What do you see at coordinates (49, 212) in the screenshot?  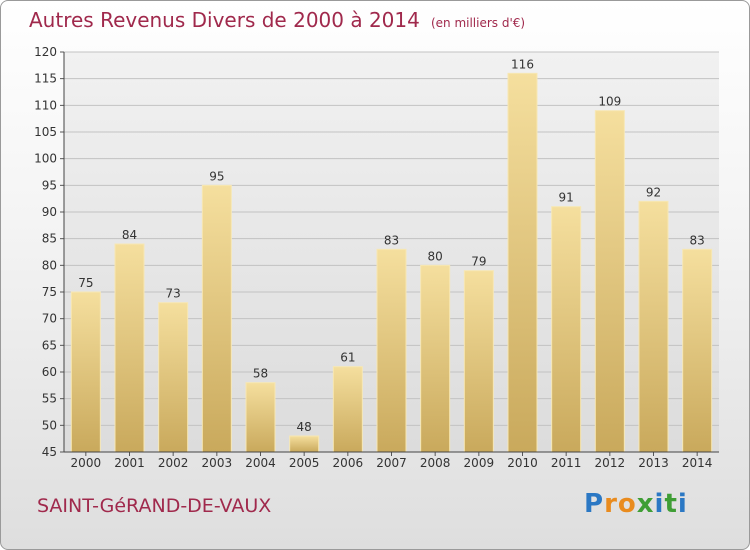 I see `y-tick-label: 90` at bounding box center [49, 212].